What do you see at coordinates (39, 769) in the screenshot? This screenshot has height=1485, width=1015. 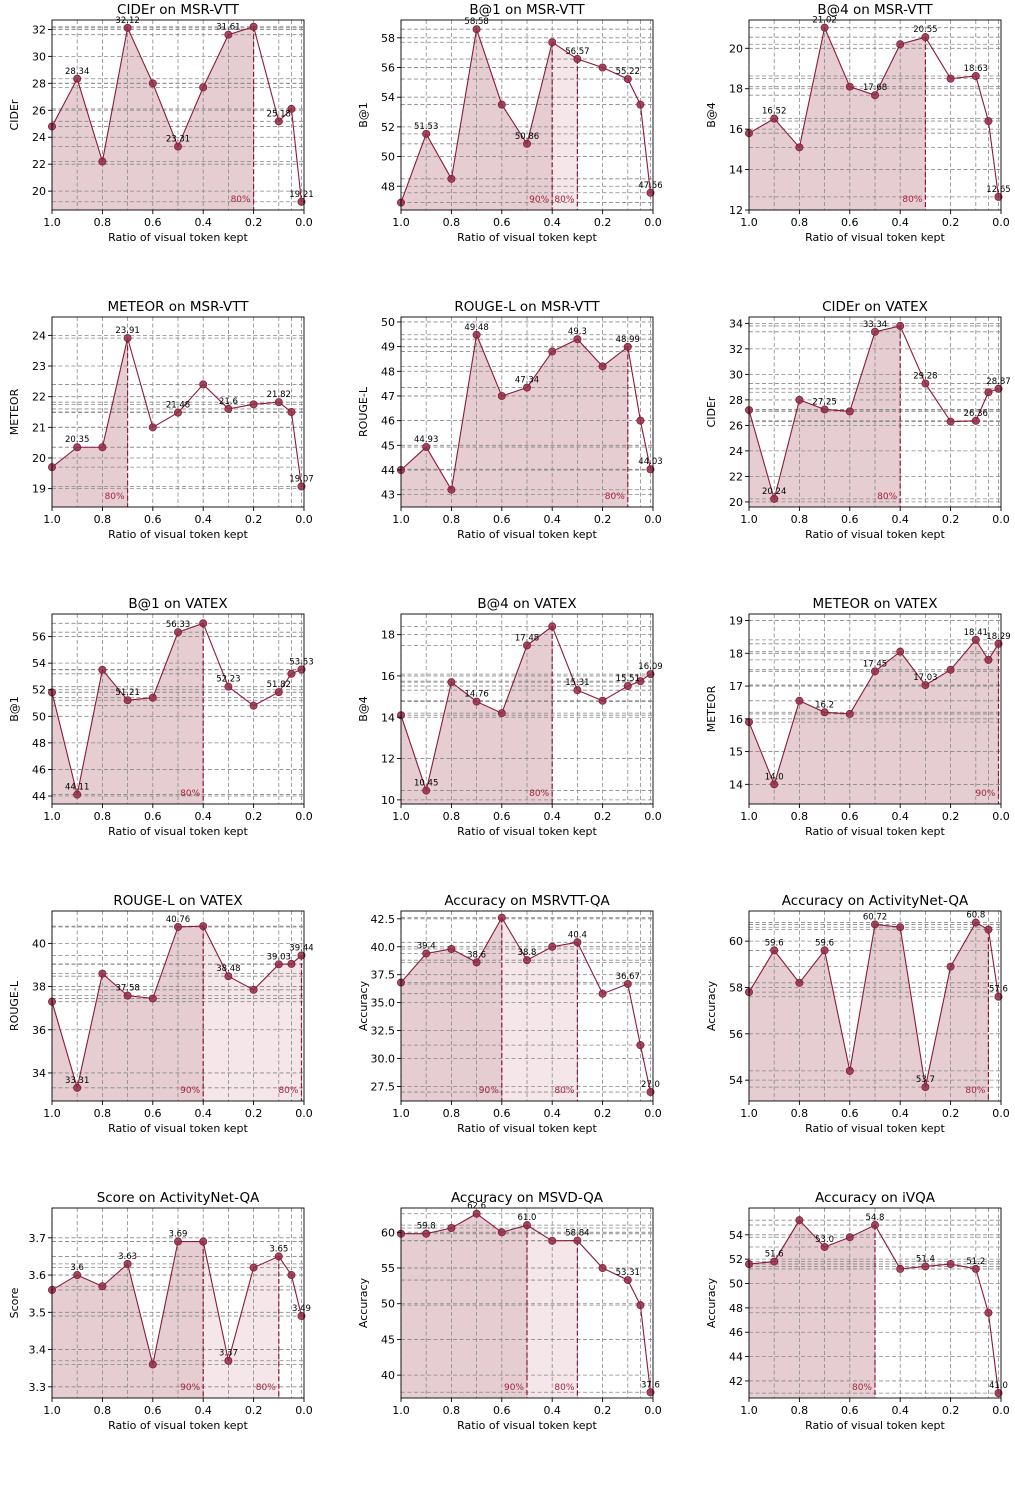 I see `y-tick-label: 46` at bounding box center [39, 769].